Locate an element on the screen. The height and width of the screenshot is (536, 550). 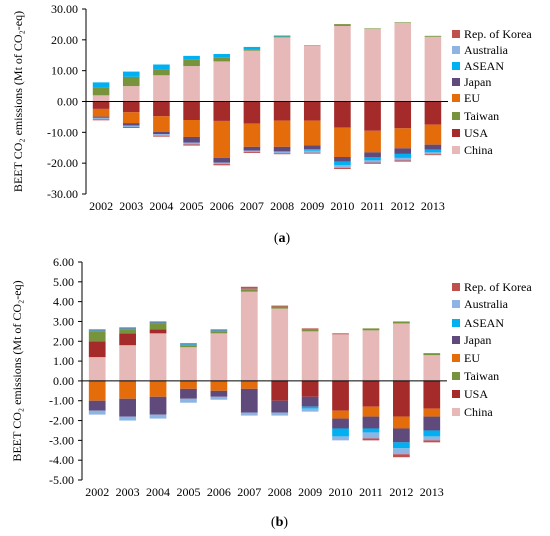
bar-asean-2013 is located at coordinates (432, 433).